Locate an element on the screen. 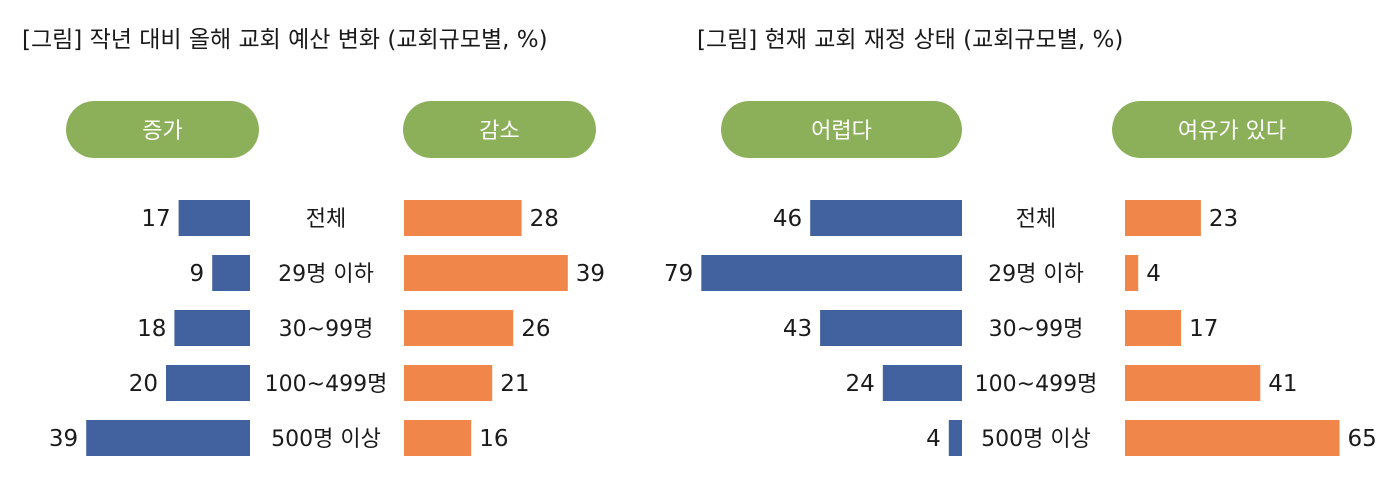 The height and width of the screenshot is (502, 1380). finance-data-label-right: 23 is located at coordinates (1223, 219).